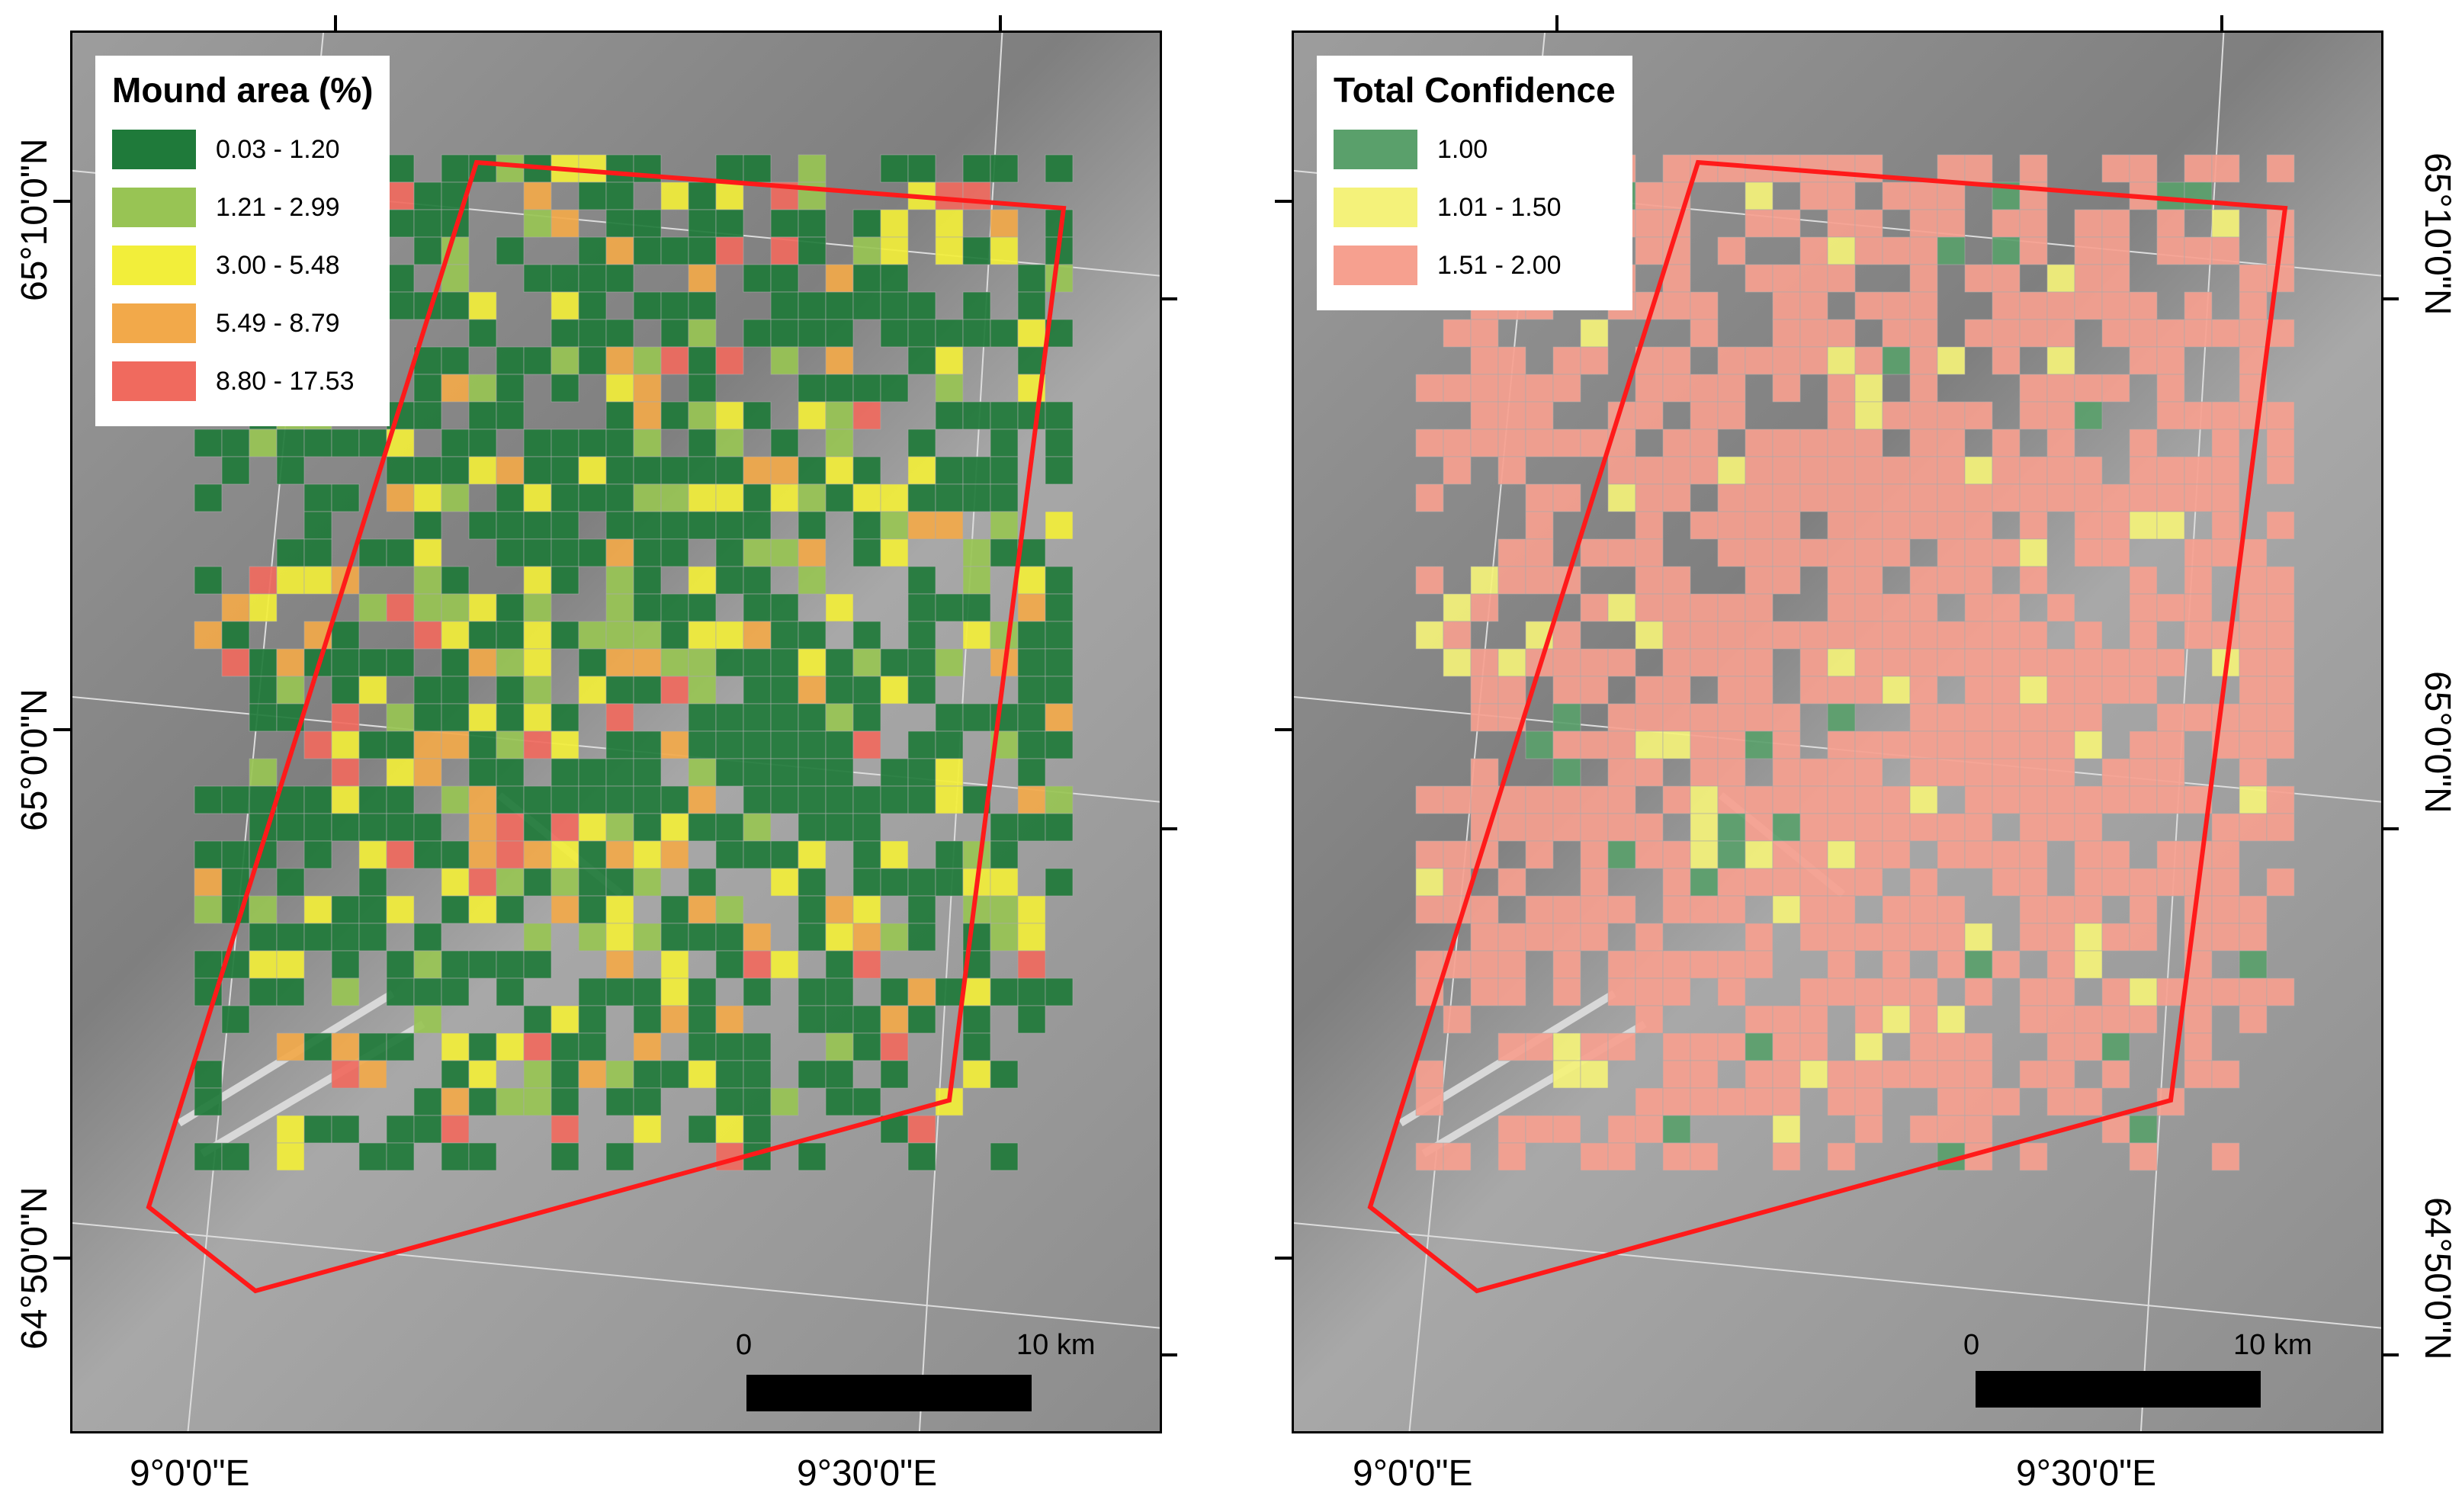 This screenshot has width=2462, height=1512. Describe the element at coordinates (1475, 149) in the screenshot. I see `legend-item: 1.00` at that location.